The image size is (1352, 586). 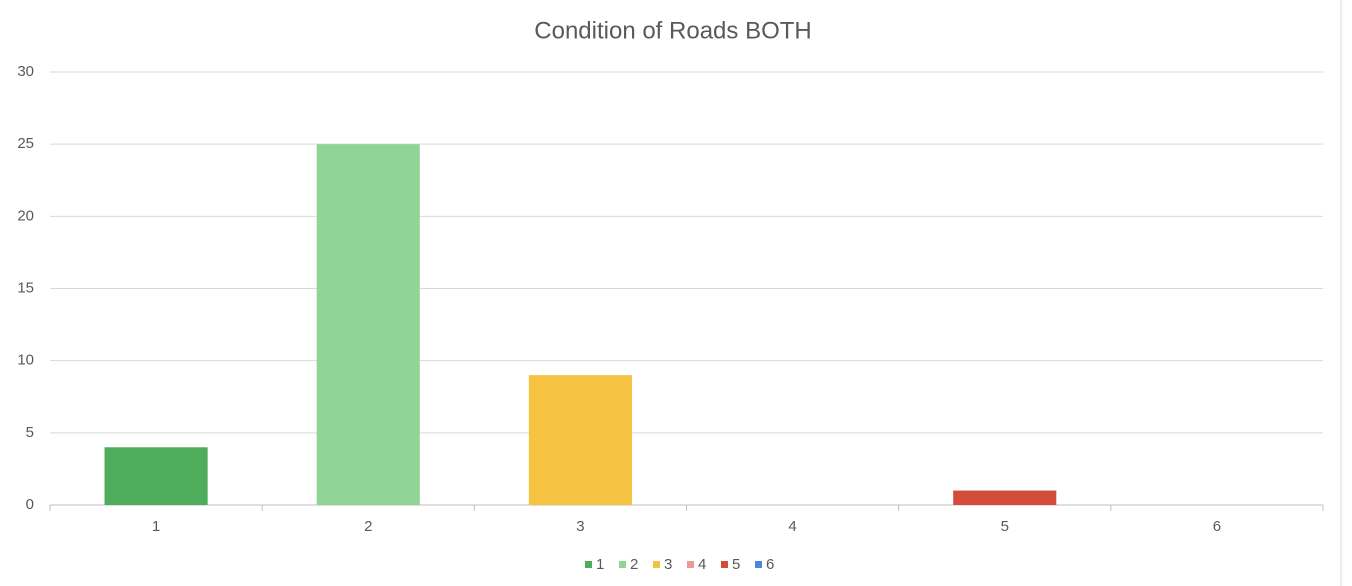 I want to click on legend-label: 5, so click(x=736, y=564).